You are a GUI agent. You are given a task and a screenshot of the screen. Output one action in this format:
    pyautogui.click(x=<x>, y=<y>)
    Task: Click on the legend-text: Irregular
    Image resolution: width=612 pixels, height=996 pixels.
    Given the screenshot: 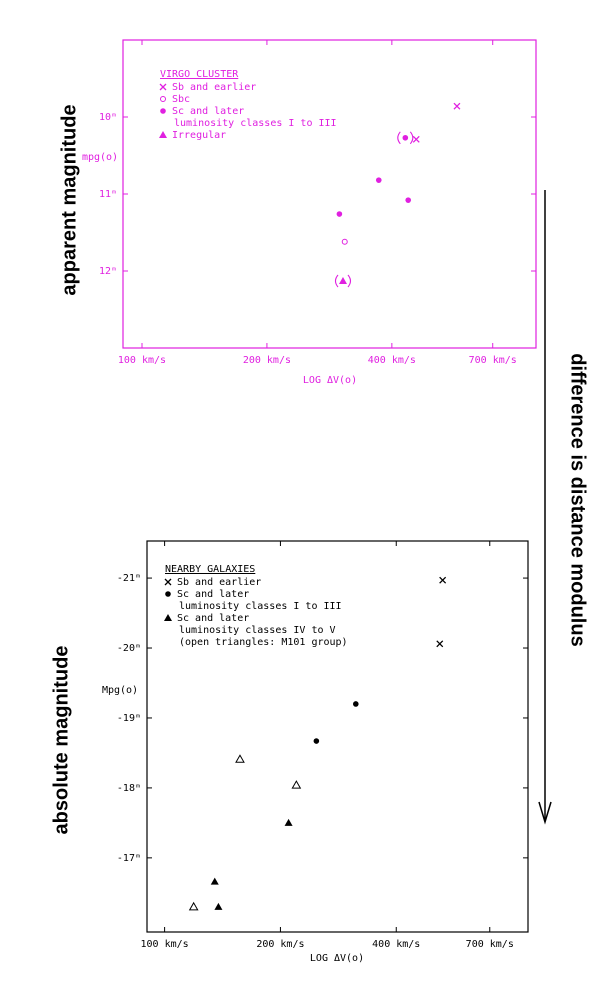 What is the action you would take?
    pyautogui.click(x=199, y=135)
    